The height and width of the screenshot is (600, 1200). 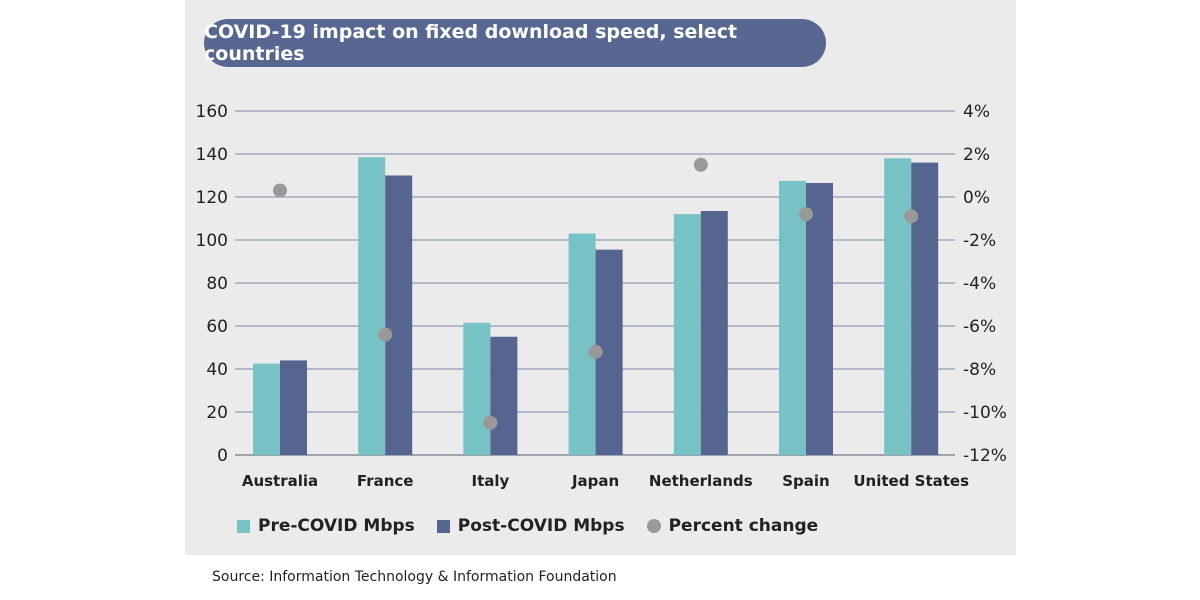 I want to click on y2-tick-label: -8%, so click(x=979, y=370).